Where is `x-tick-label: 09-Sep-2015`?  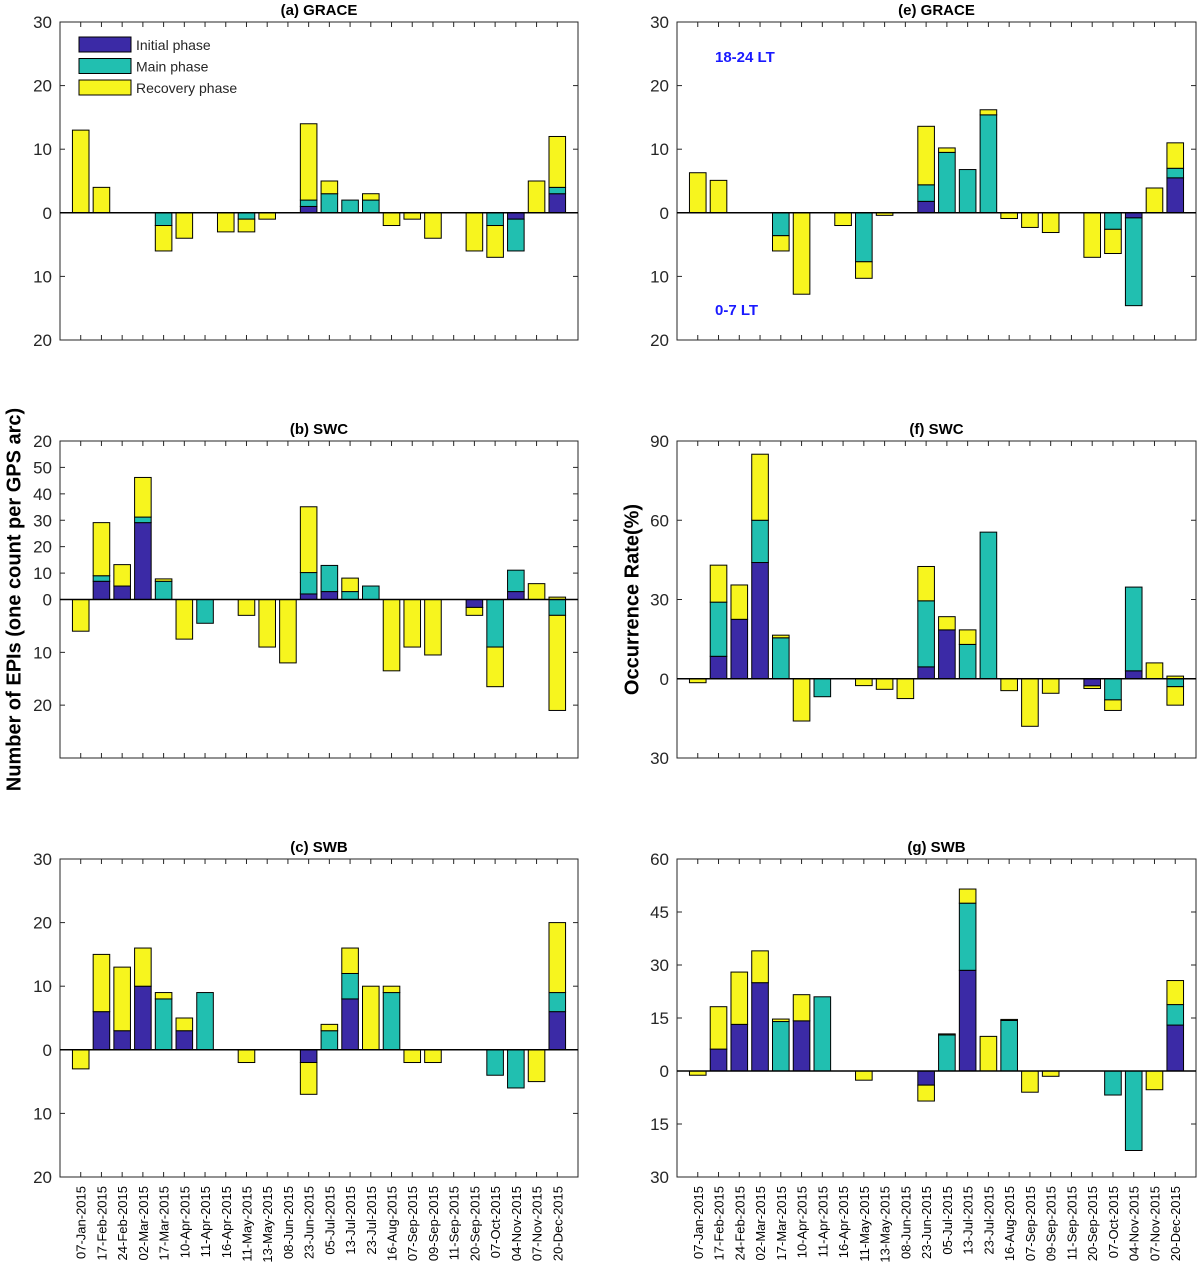
x-tick-label: 09-Sep-2015 is located at coordinates (433, 1223).